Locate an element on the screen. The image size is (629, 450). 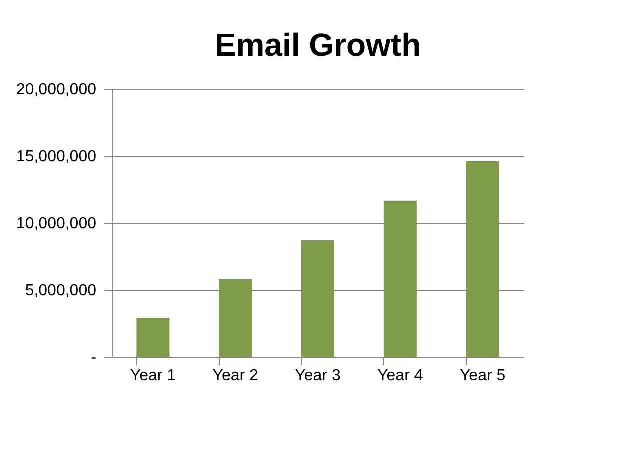
x-tick-label: Year 3 is located at coordinates (318, 376).